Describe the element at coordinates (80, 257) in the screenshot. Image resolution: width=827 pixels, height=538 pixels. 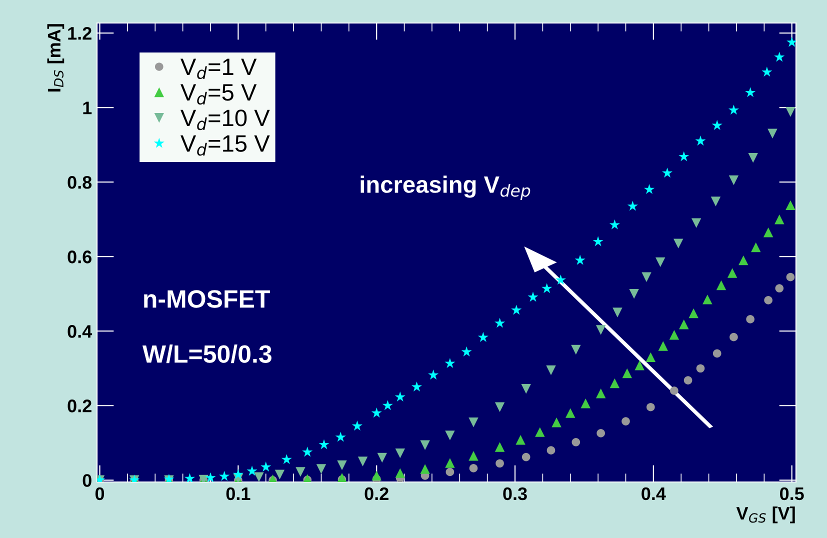
I see `y-tick-label: 0.6` at that location.